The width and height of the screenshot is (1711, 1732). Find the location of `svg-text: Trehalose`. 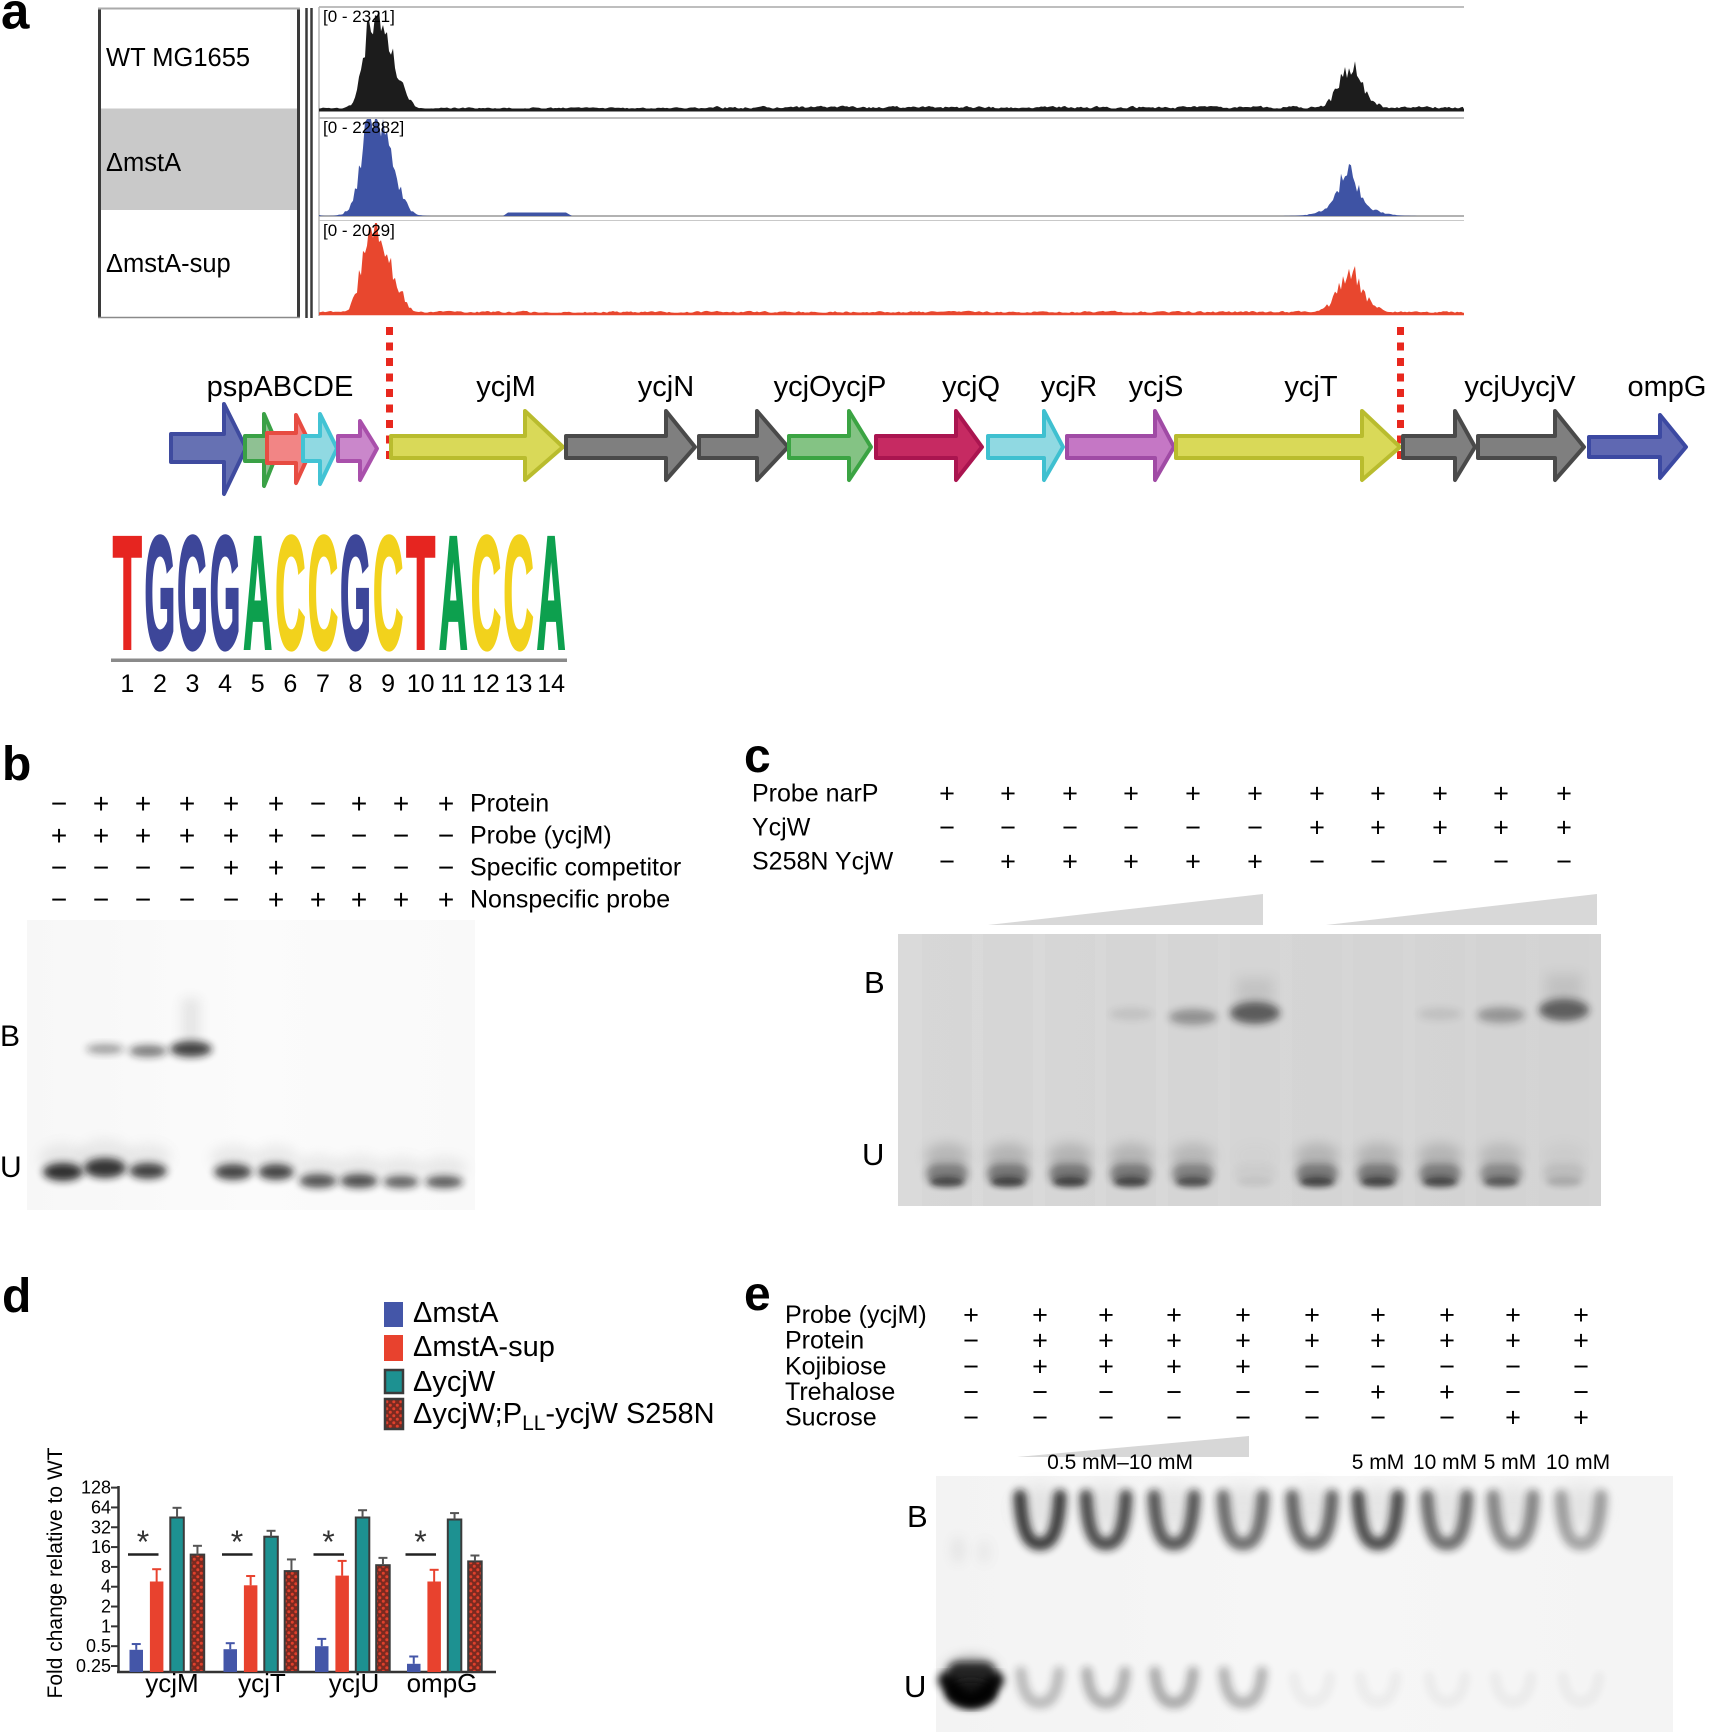

svg-text: Trehalose is located at coordinates (840, 1392).